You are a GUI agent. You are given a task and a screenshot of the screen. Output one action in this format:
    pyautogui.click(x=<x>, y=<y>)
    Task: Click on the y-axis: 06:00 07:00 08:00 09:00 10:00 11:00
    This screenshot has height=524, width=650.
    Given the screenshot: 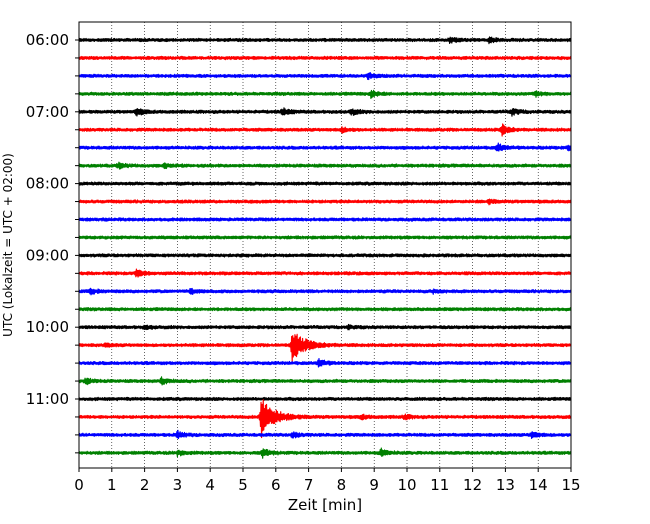 What is the action you would take?
    pyautogui.click(x=52, y=242)
    